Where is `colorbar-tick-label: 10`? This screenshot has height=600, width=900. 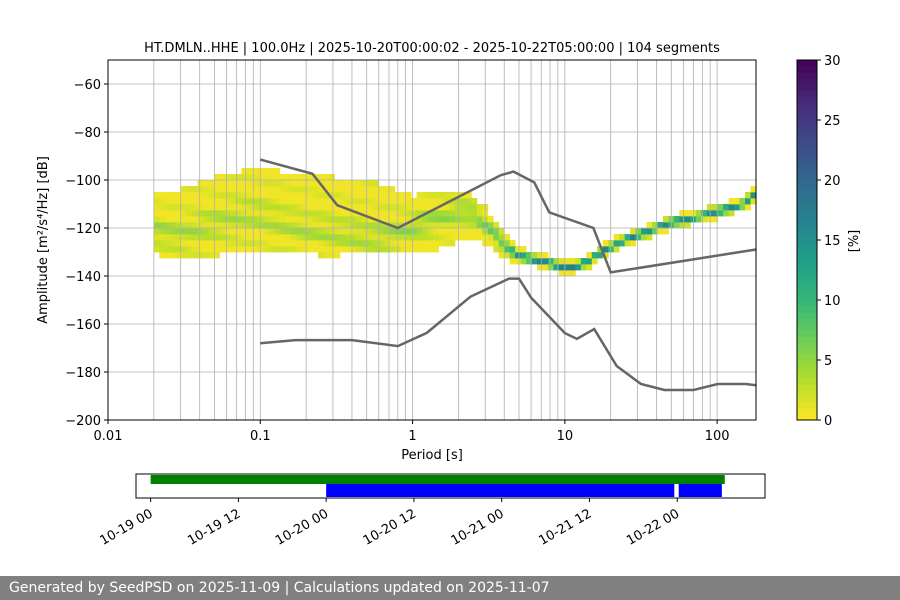 colorbar-tick-label: 10 is located at coordinates (832, 301).